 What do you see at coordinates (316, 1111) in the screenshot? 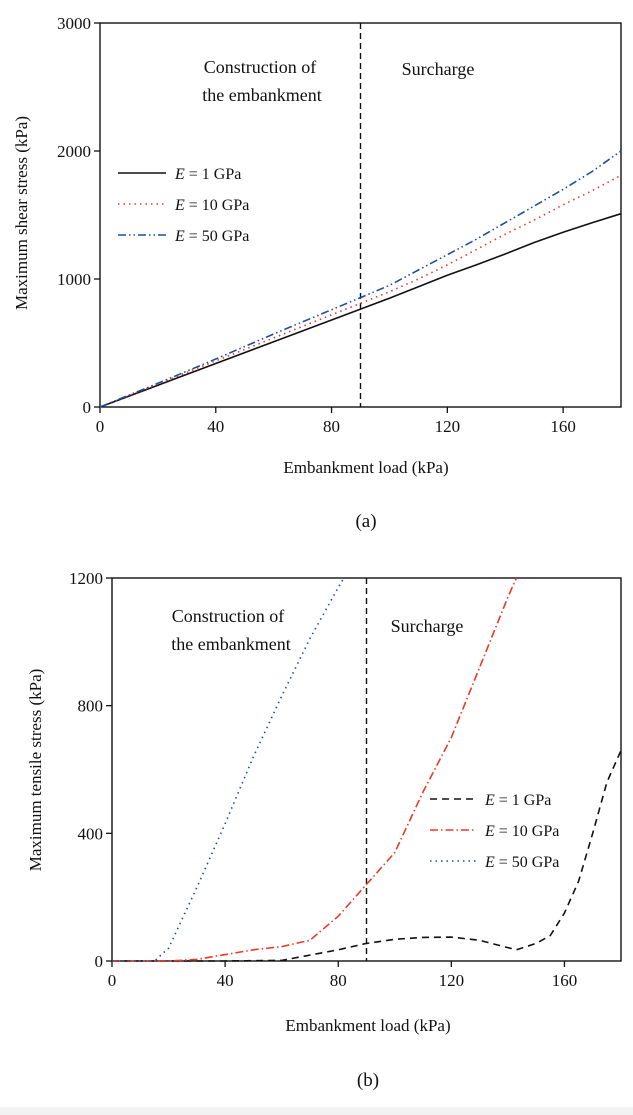
I see `bottom-strip` at bounding box center [316, 1111].